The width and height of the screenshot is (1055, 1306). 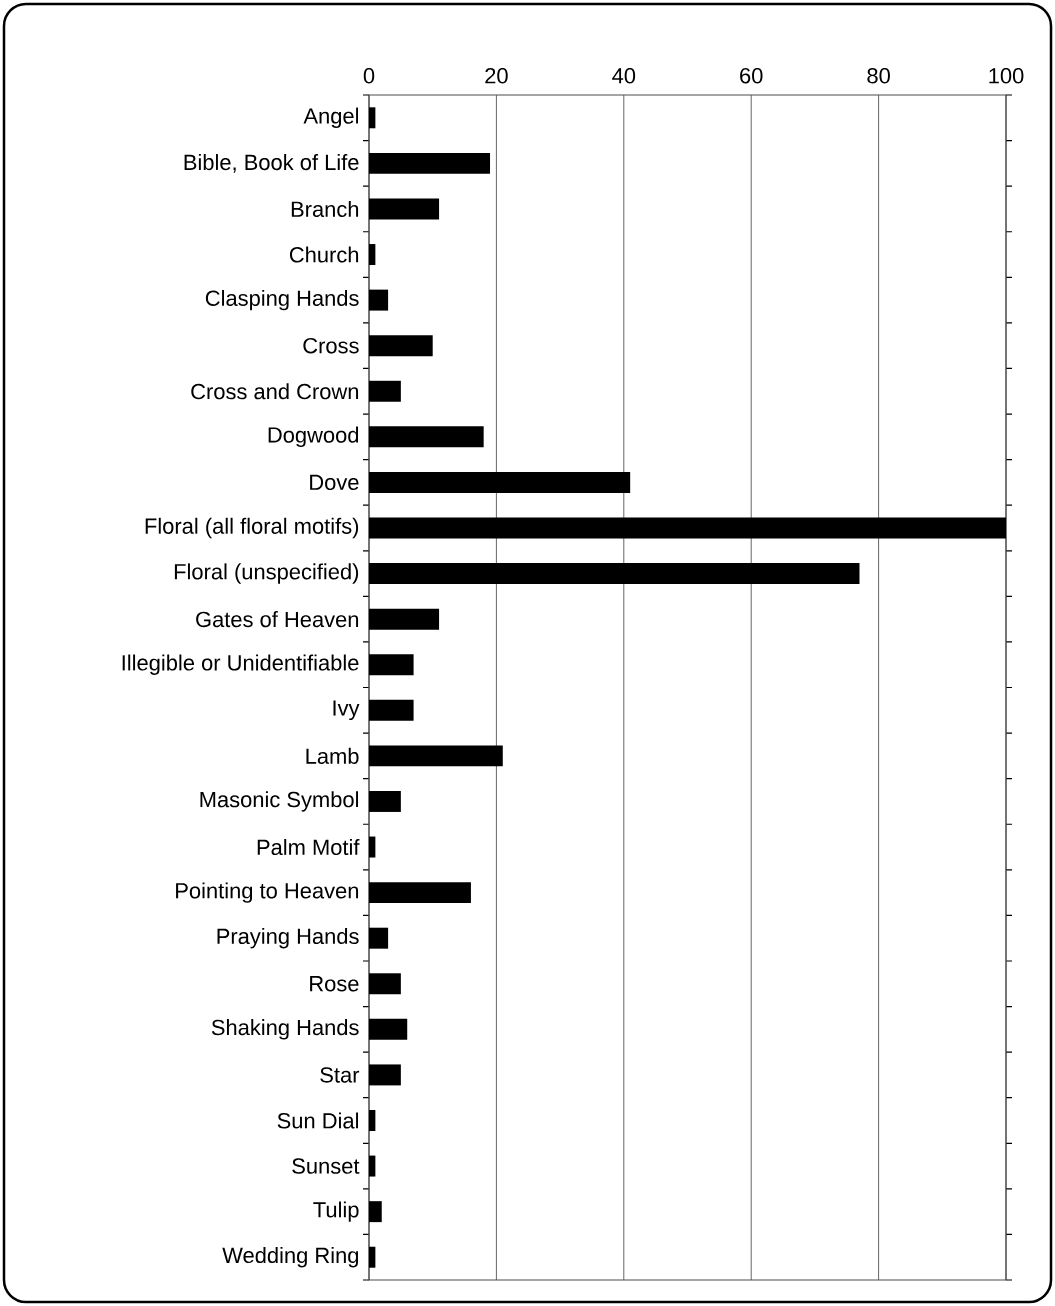 What do you see at coordinates (878, 75) in the screenshot?
I see `x-tick-label: 80` at bounding box center [878, 75].